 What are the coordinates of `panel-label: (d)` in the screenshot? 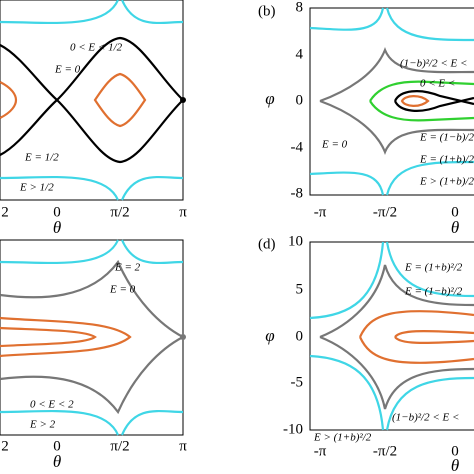 It's located at (267, 244).